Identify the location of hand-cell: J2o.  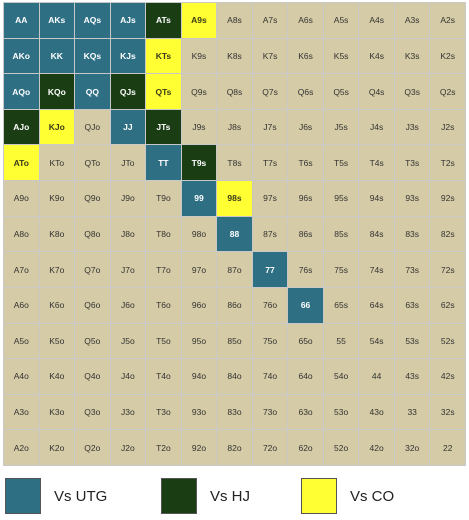
(128, 447).